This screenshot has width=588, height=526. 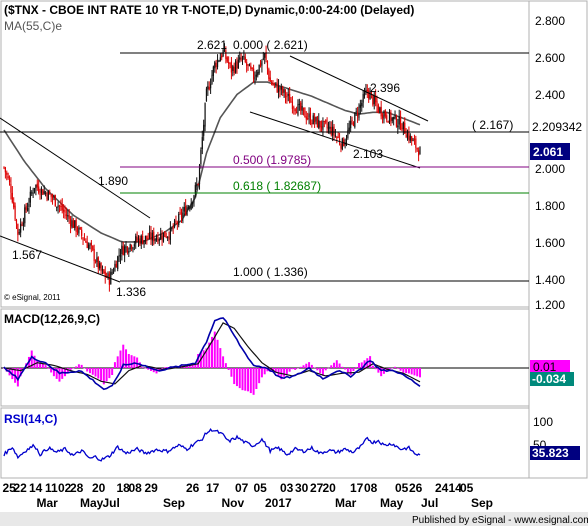 What do you see at coordinates (48, 503) in the screenshot?
I see `x-tick-label: Mar` at bounding box center [48, 503].